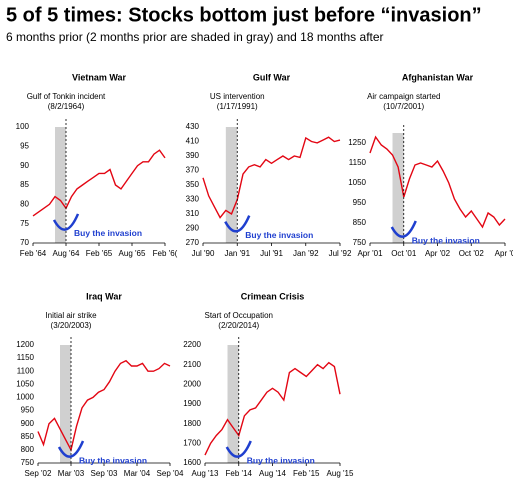  I want to click on annotation: (1/17/1991), so click(237, 106).